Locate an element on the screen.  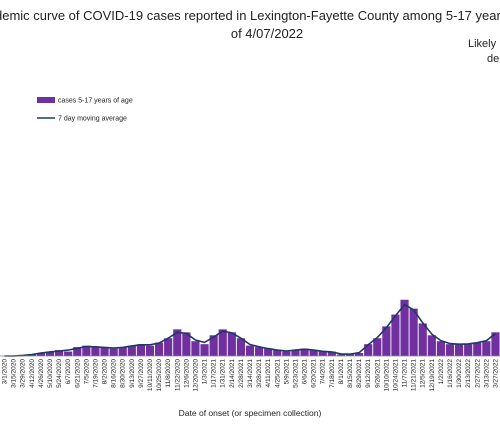
x-tick-label: 11/8/2020 is located at coordinates (168, 373).